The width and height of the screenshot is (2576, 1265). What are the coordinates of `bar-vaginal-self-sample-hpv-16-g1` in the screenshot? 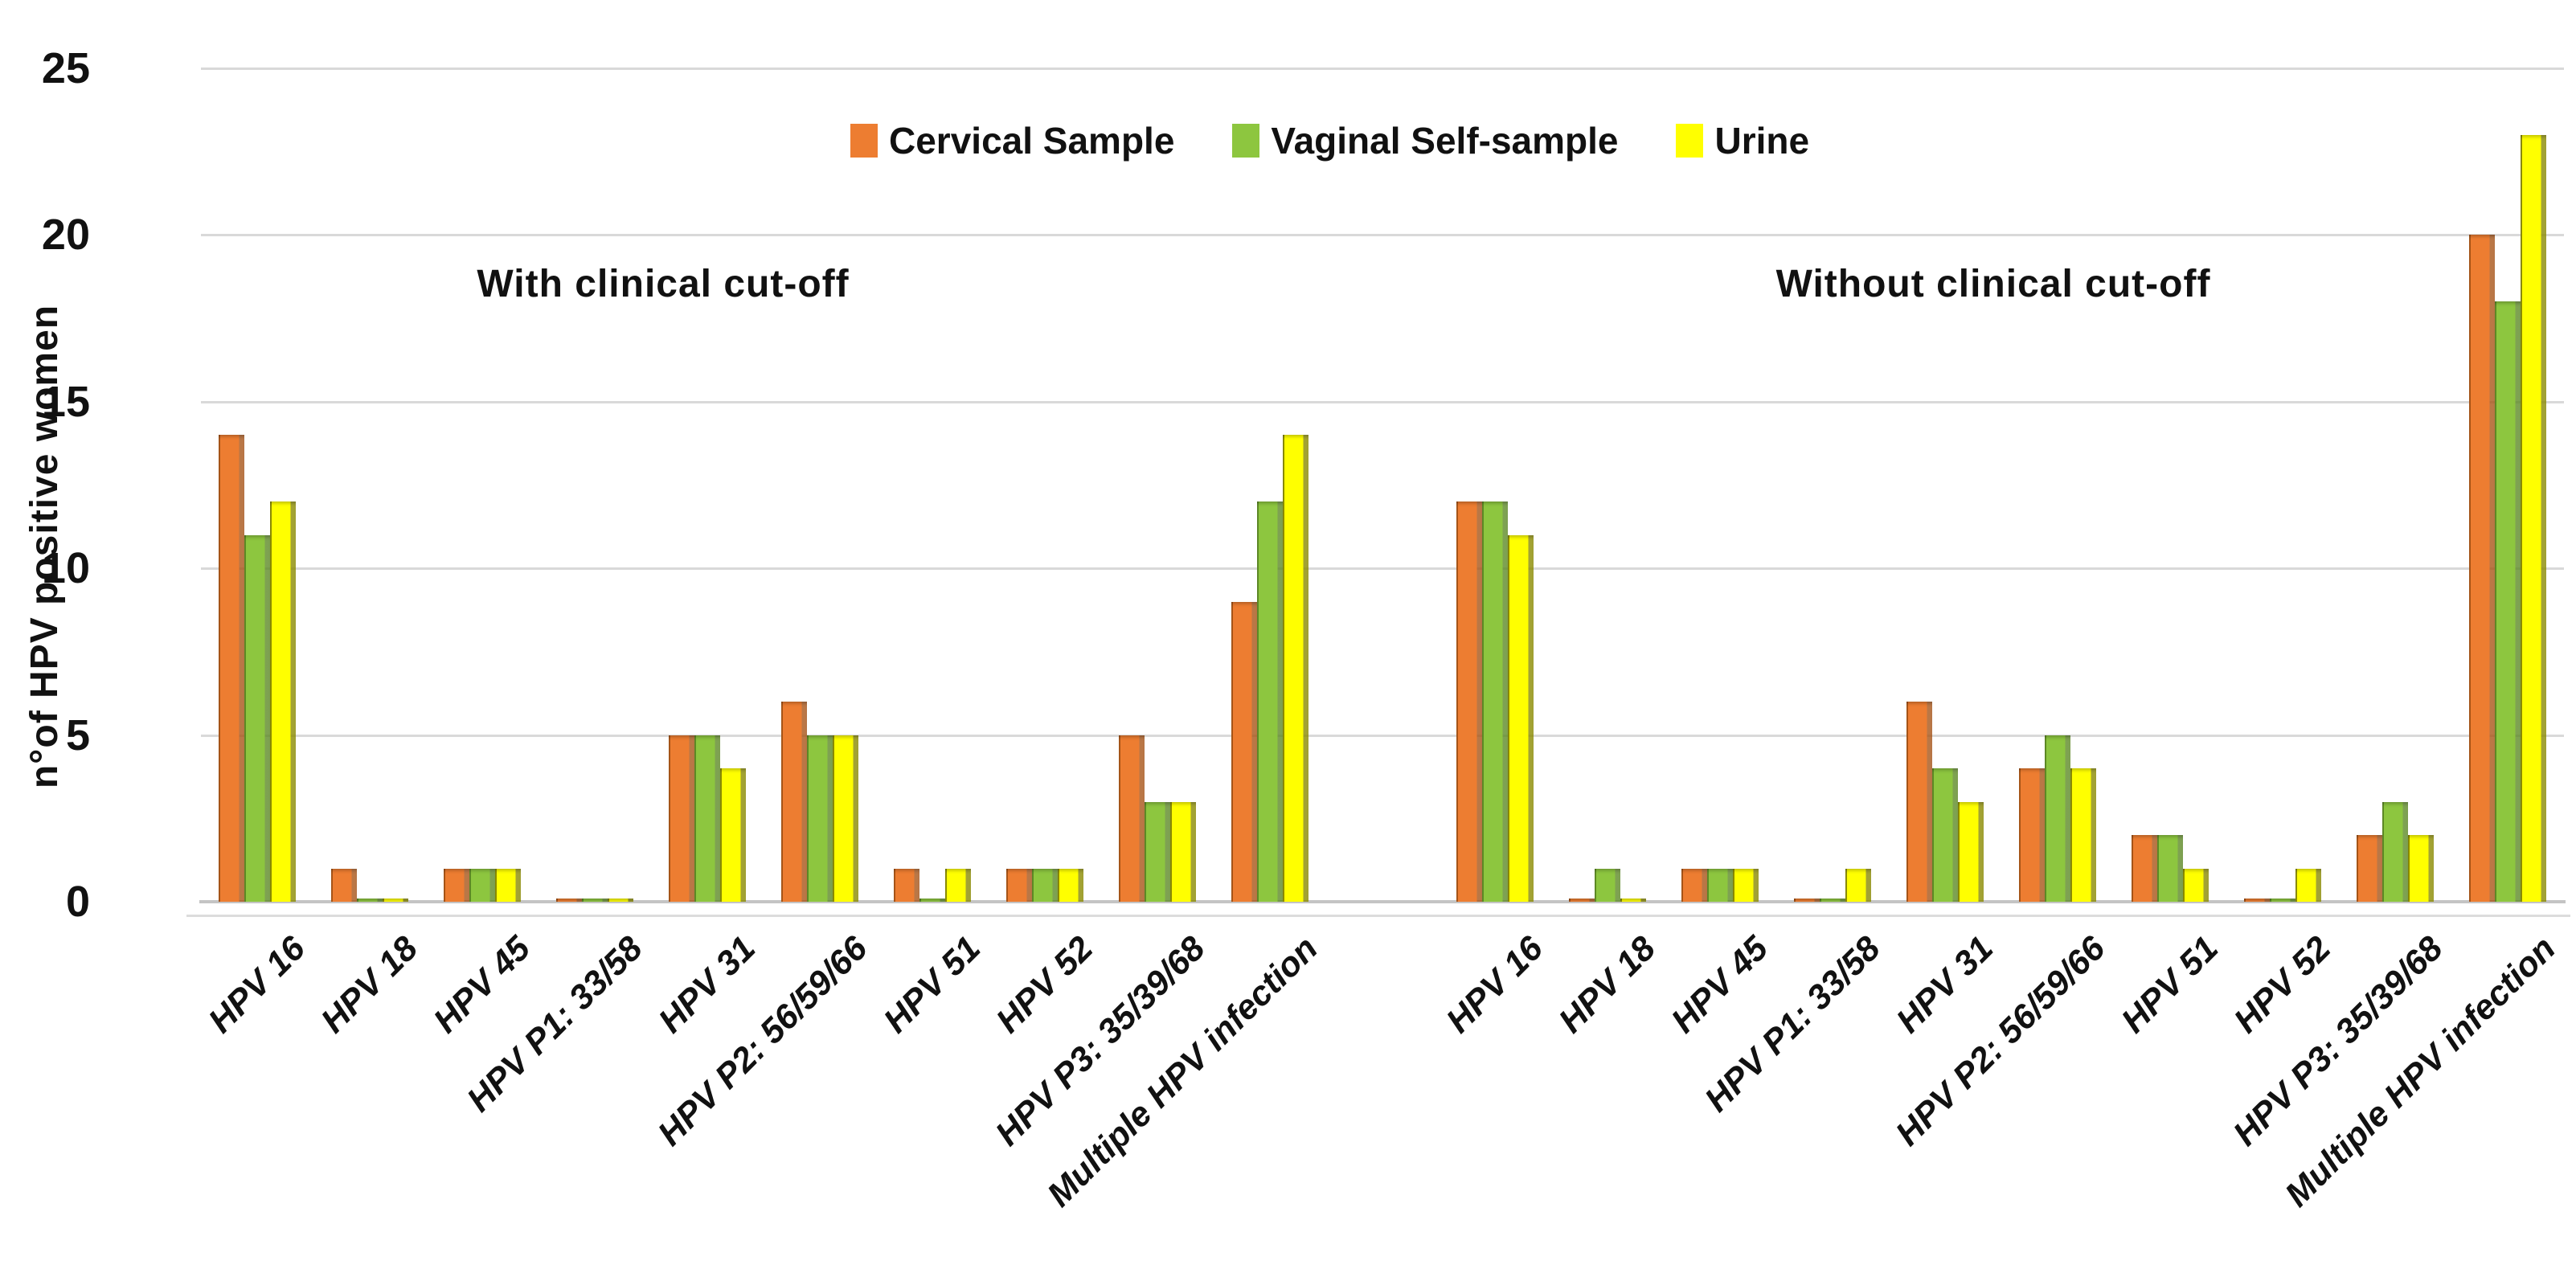 It's located at (257, 718).